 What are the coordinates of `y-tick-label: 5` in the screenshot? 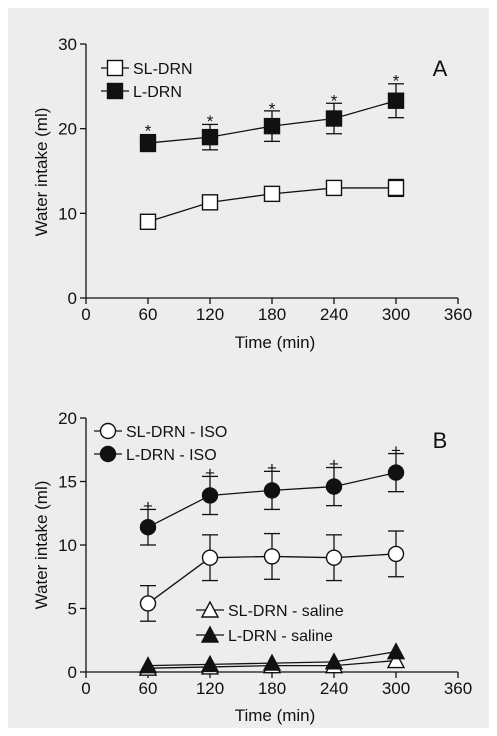 It's located at (72, 609).